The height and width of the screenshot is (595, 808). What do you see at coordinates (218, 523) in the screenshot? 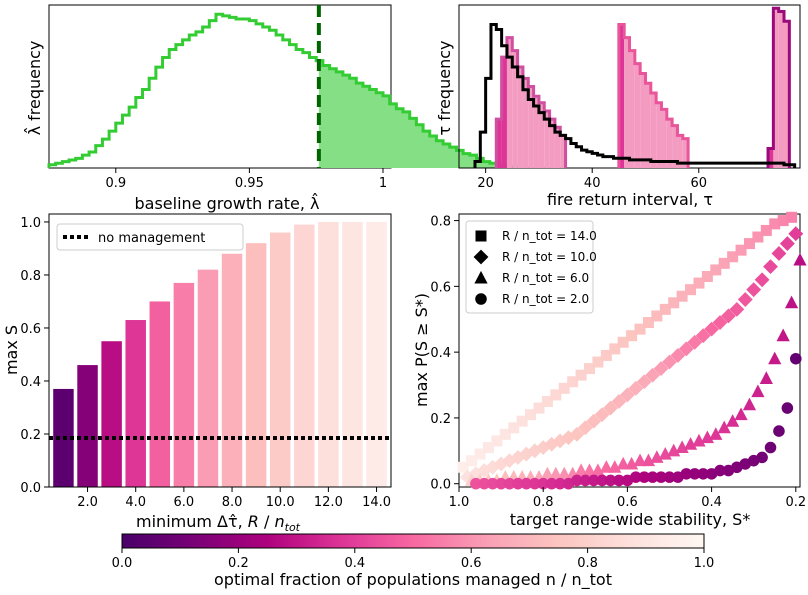
I see `panel-c-xlabel: minimum Δτ̂, R / ntot` at bounding box center [218, 523].